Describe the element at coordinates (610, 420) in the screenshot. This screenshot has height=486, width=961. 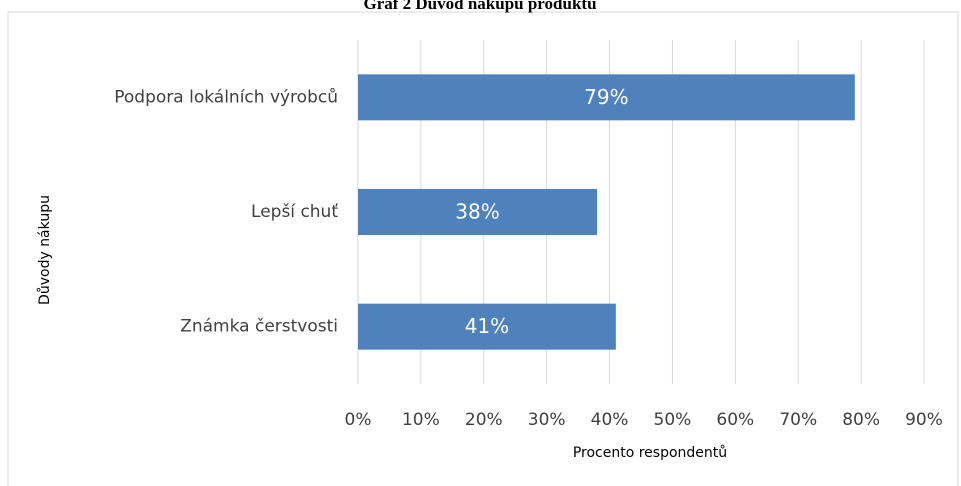
I see `x-tick-label: 40%` at that location.